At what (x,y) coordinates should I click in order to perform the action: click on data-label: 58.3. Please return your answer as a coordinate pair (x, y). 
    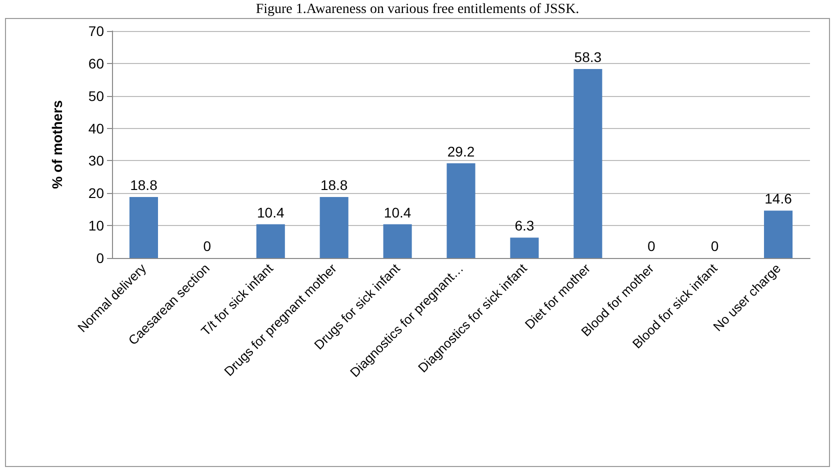
    Looking at the image, I should click on (588, 56).